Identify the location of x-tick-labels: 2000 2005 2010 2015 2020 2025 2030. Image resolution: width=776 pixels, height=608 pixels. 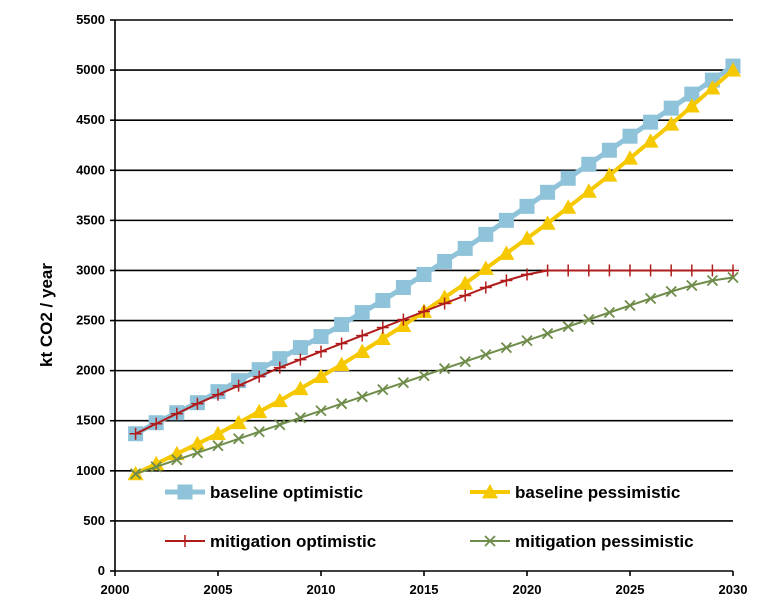
(424, 589).